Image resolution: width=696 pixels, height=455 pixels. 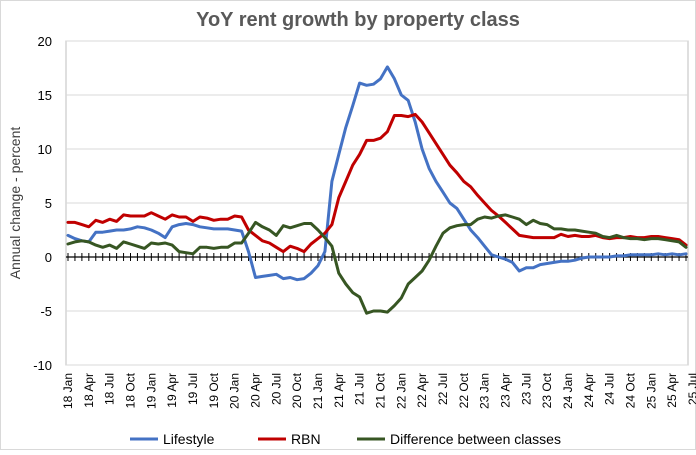 What do you see at coordinates (485, 391) in the screenshot?
I see `x-tick-label: 23 Jan` at bounding box center [485, 391].